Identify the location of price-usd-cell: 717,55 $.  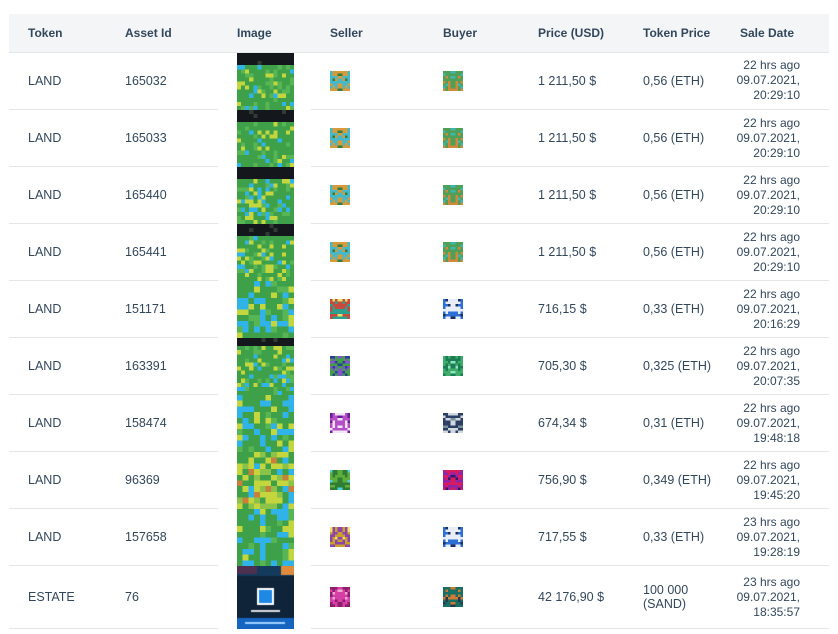
(562, 537).